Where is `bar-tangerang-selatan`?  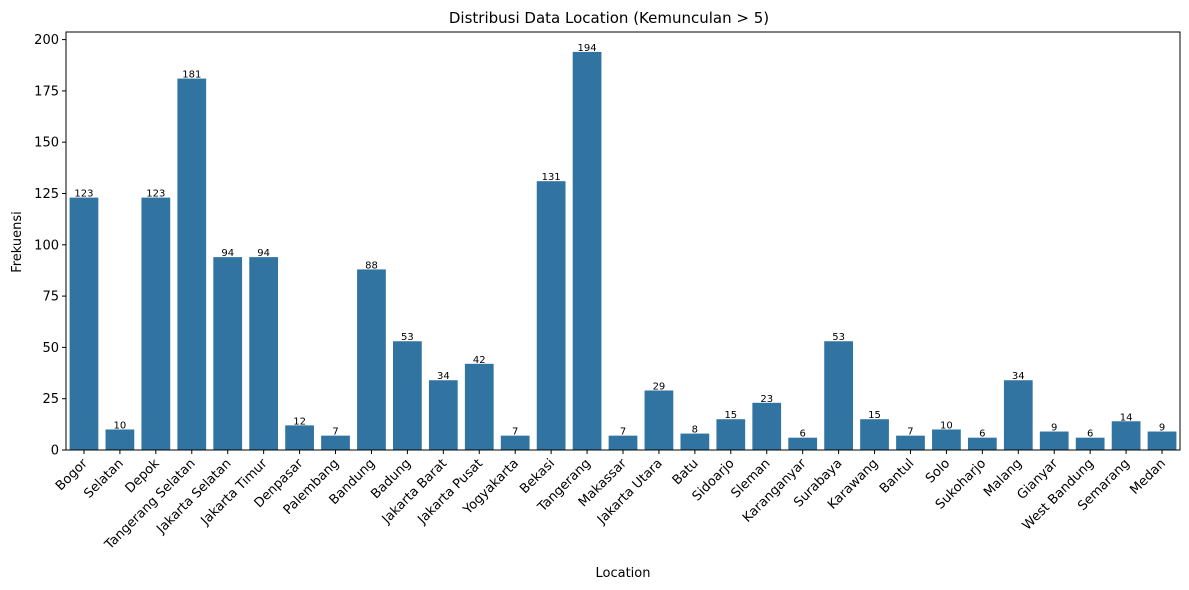 bar-tangerang-selatan is located at coordinates (192, 264).